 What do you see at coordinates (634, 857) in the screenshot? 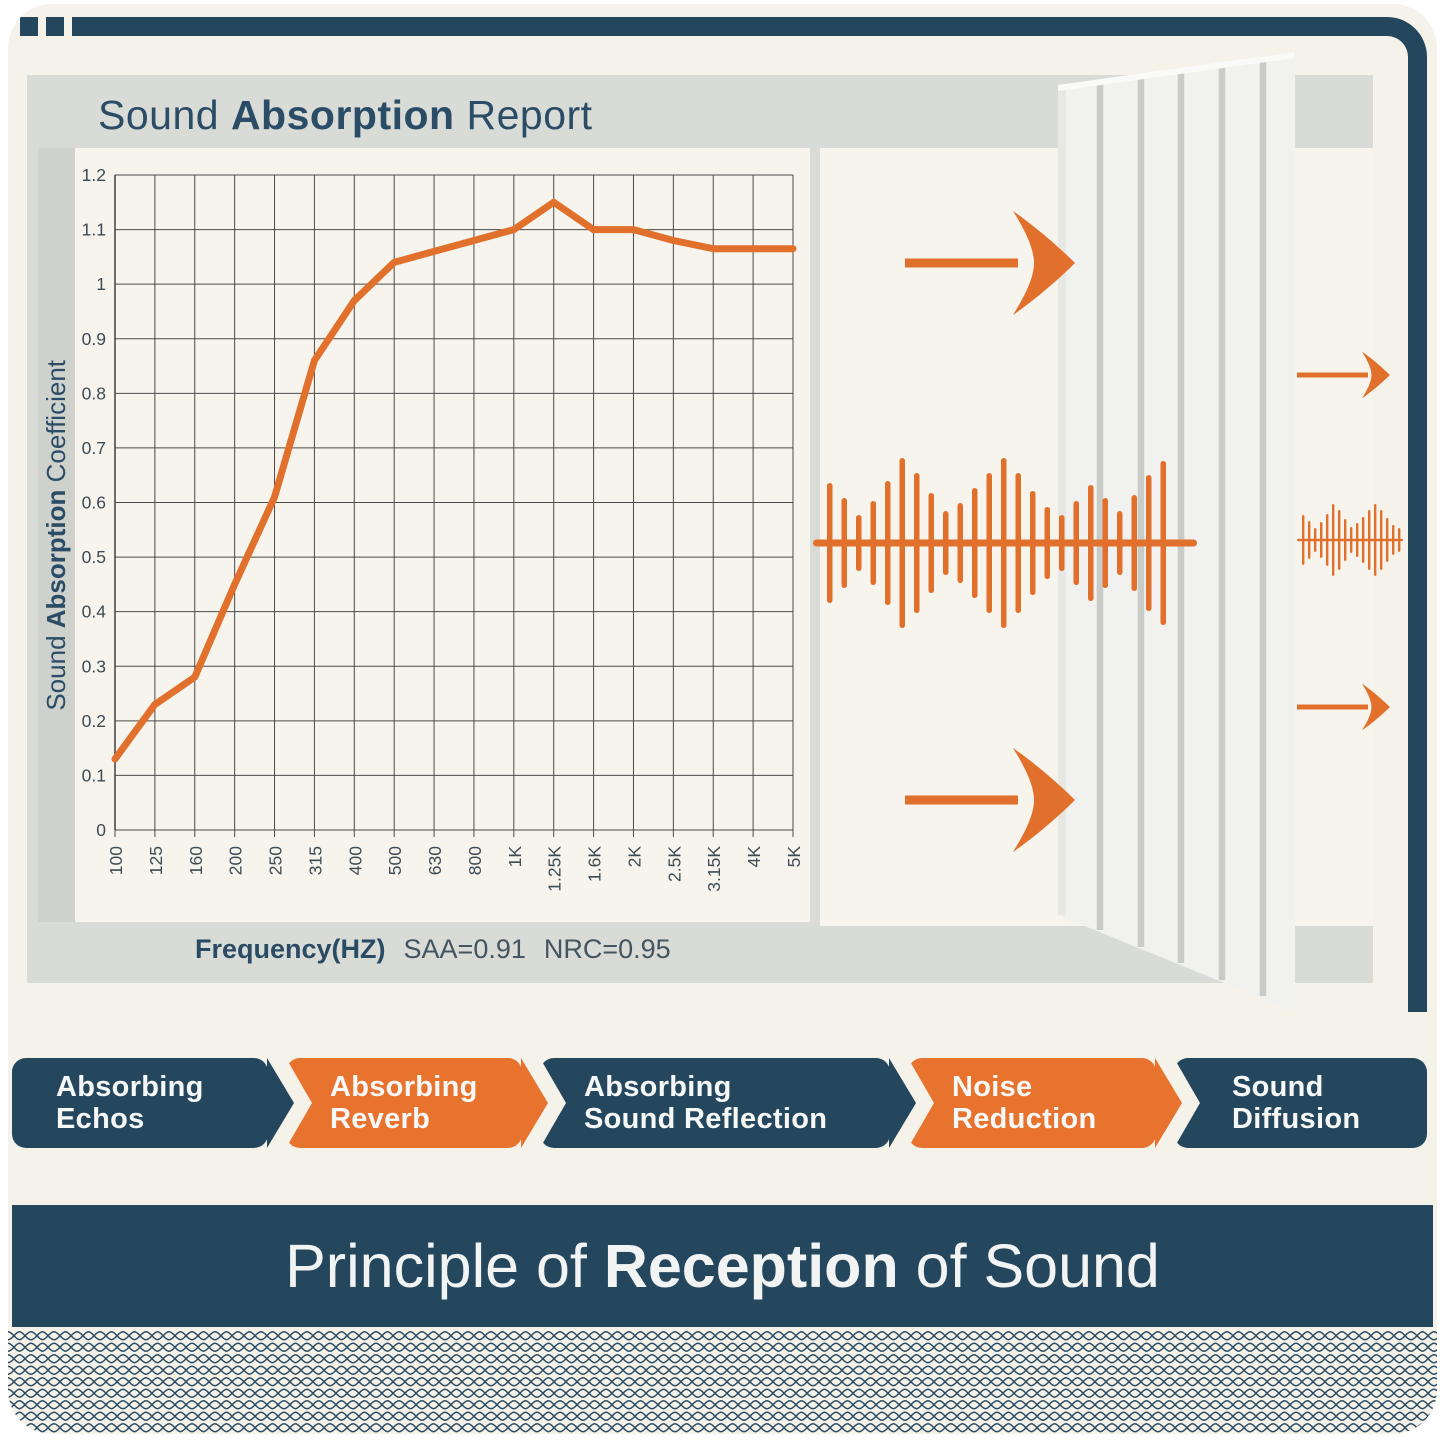
I see `x-tick-label: 2K` at bounding box center [634, 857].